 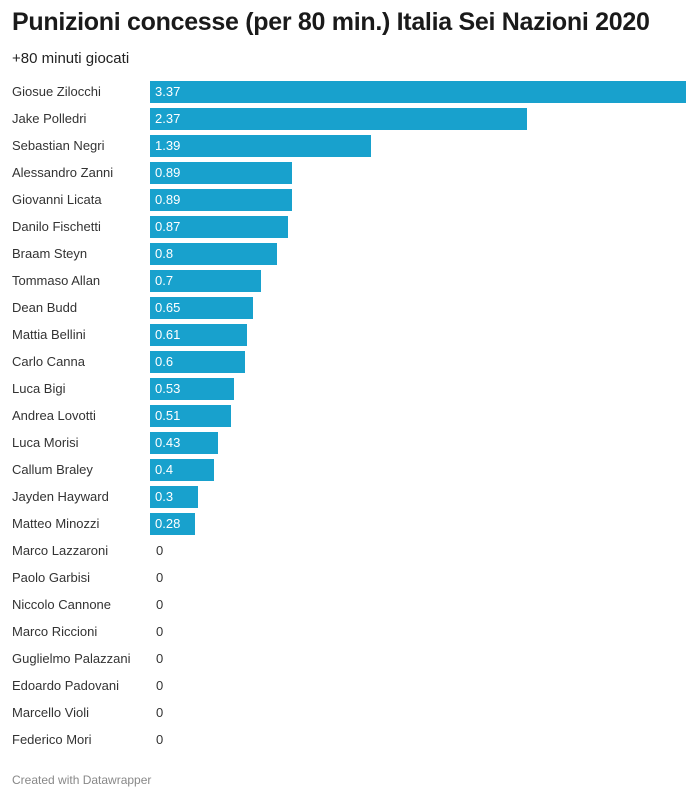 I want to click on value-label: 3.37, so click(x=168, y=91).